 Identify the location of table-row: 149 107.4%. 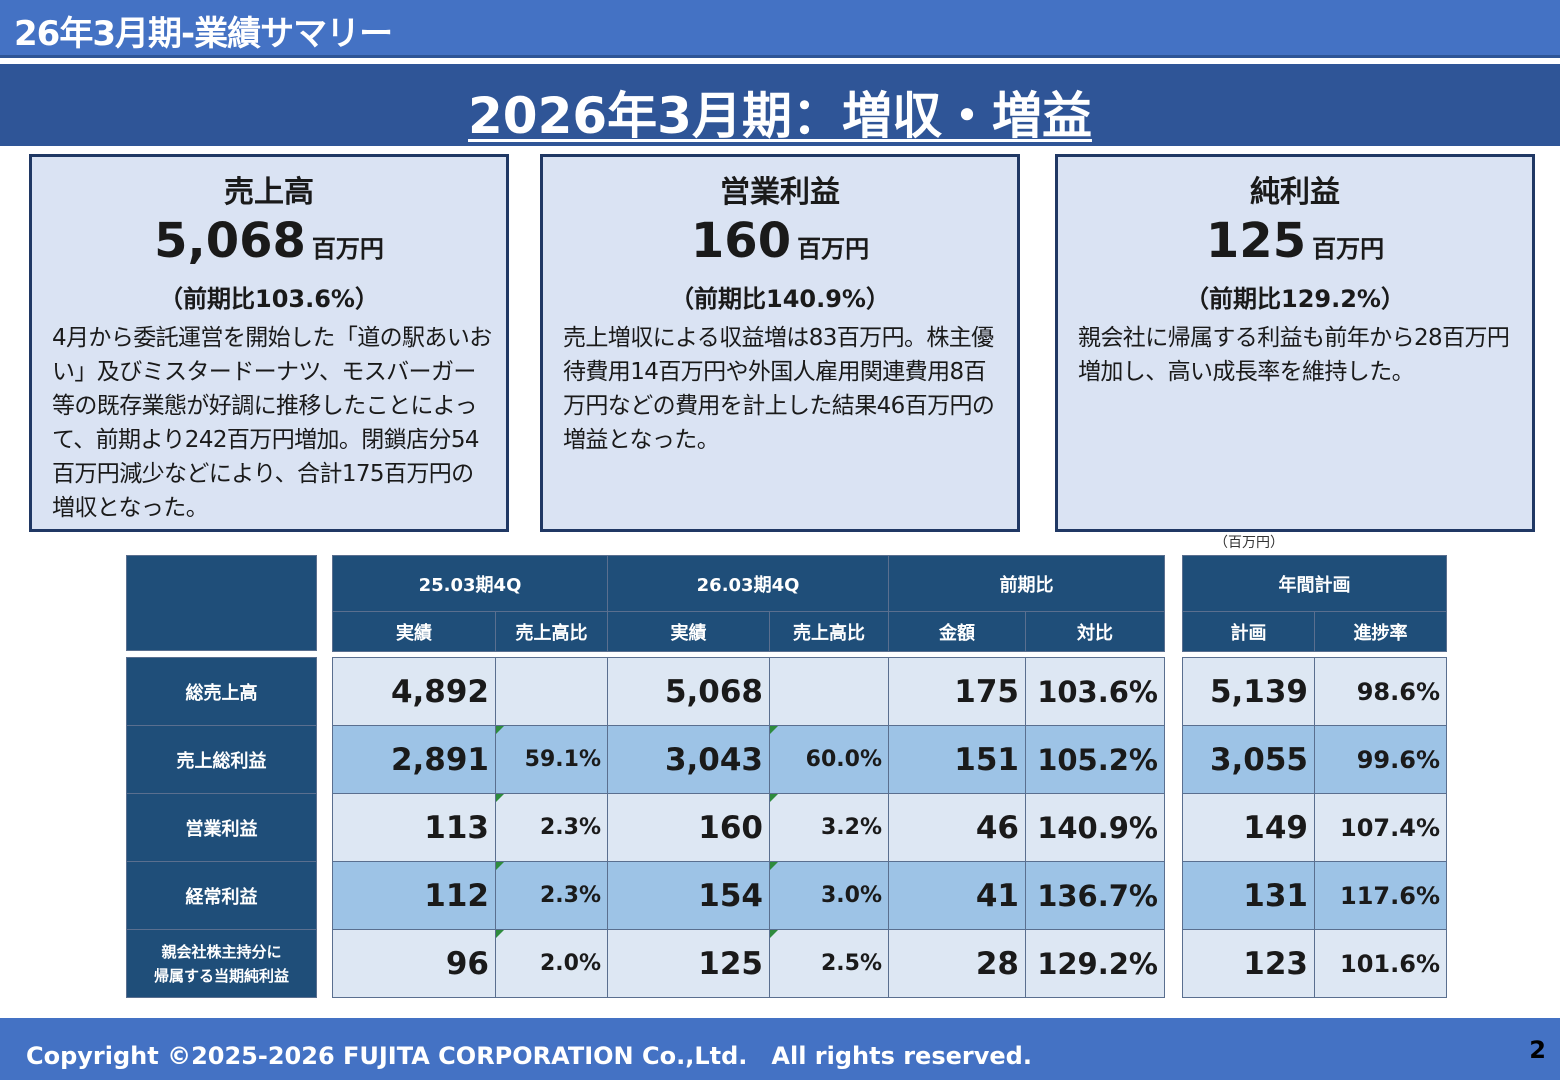
(1314, 827).